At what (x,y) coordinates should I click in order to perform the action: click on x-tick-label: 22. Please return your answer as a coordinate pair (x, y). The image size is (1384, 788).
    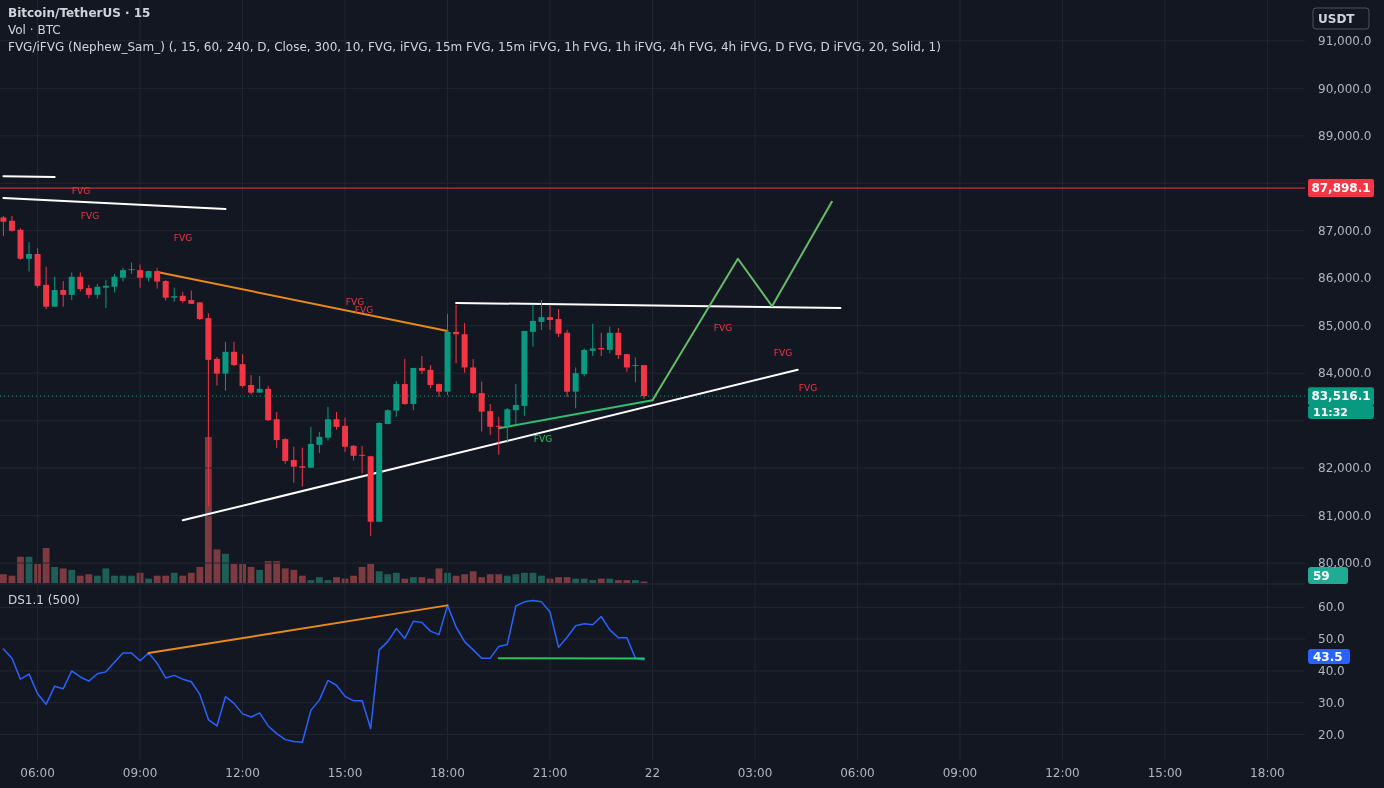
    Looking at the image, I should click on (652, 773).